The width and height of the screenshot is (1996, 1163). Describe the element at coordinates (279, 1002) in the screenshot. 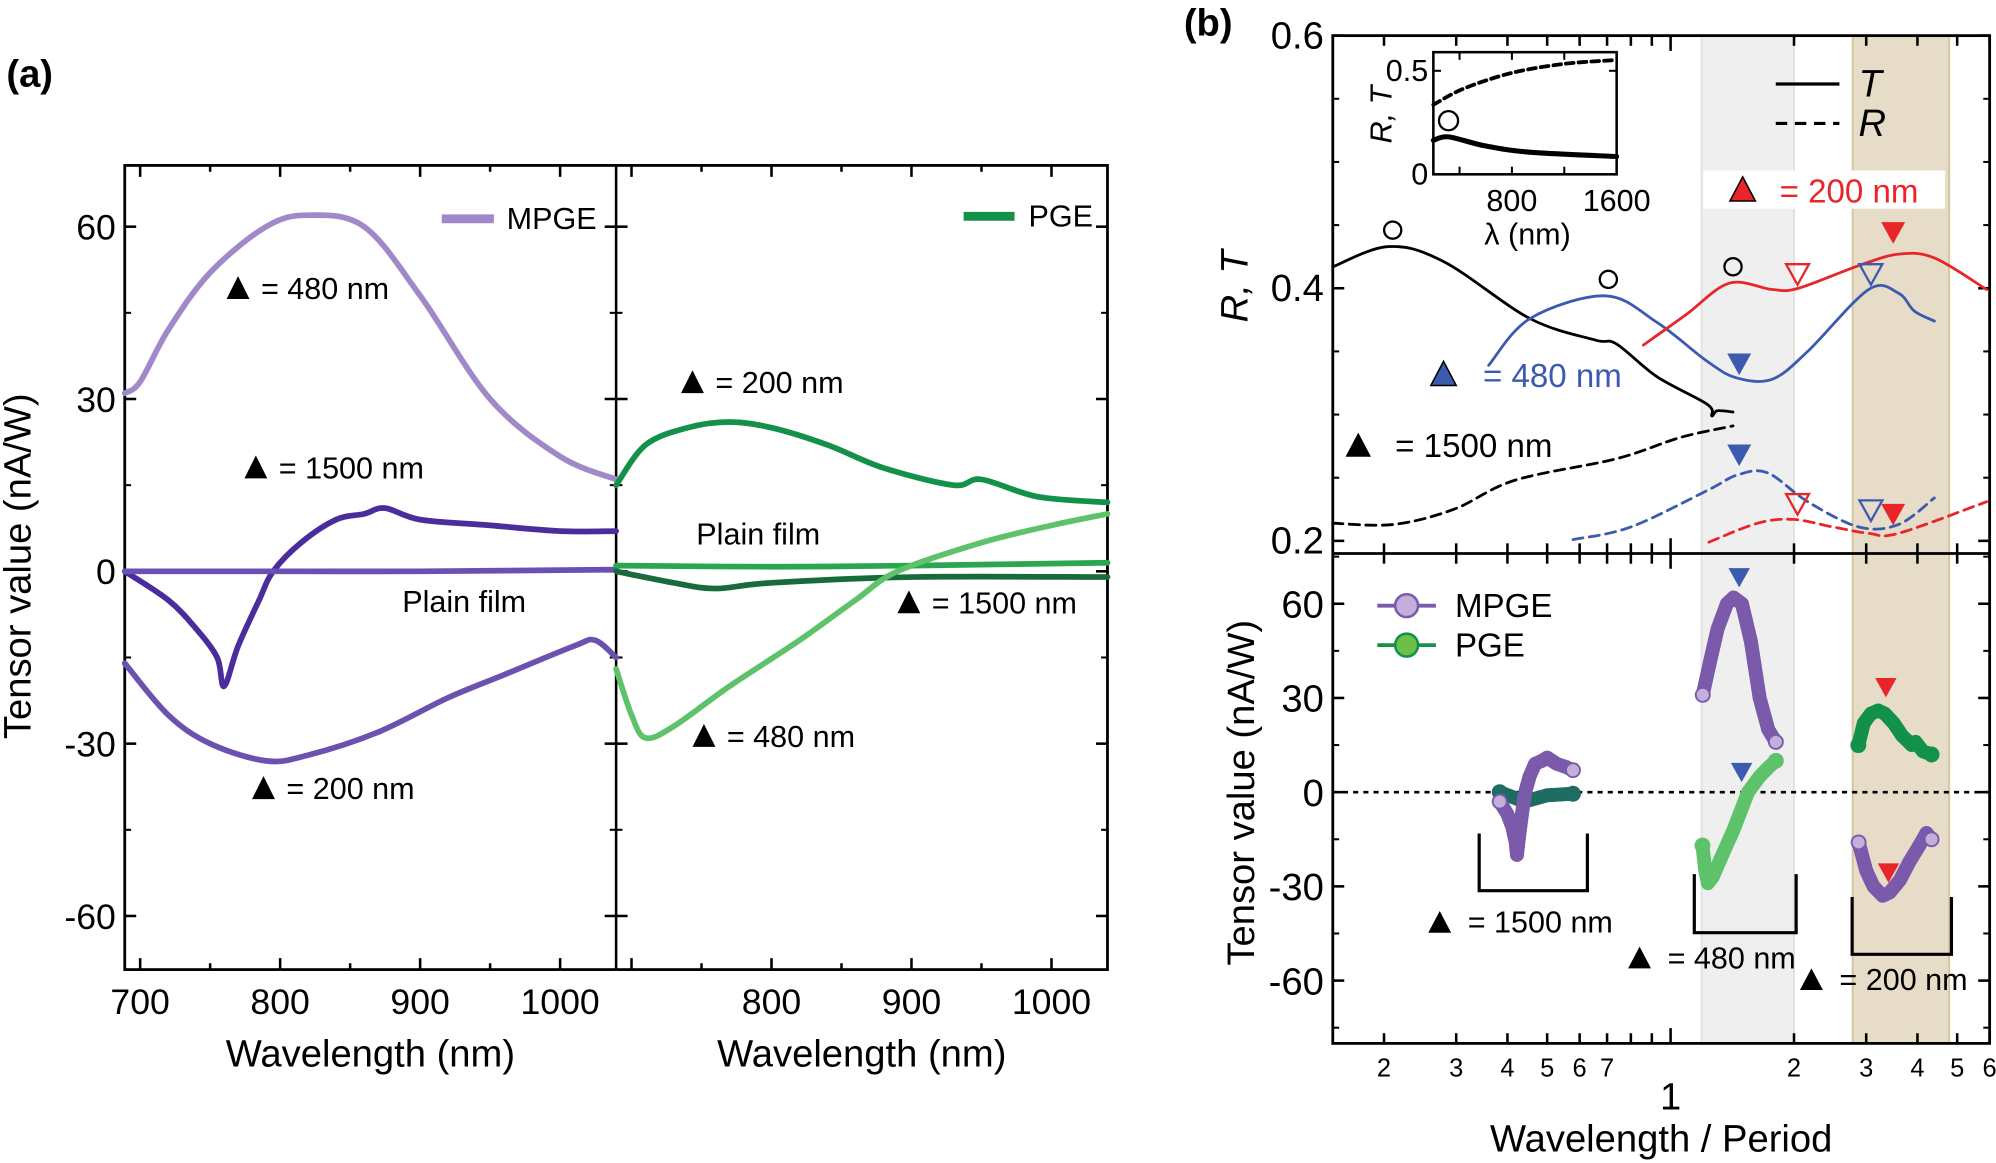

I see `x-tick-label: 800` at that location.